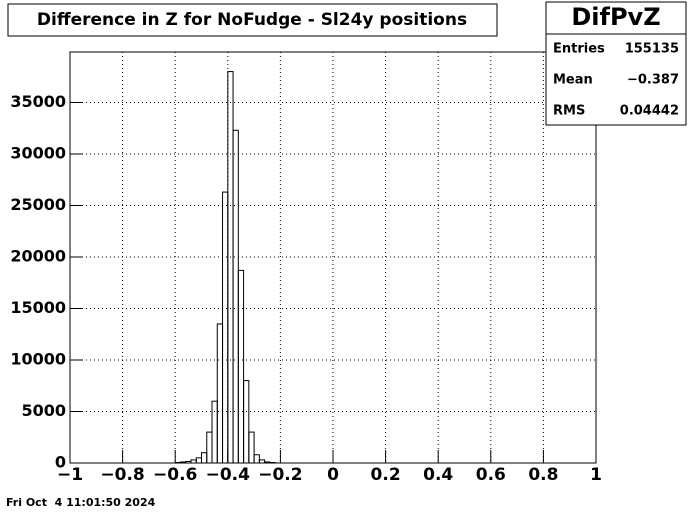 The image size is (700, 514). I want to click on x-tick-label: −0.2, so click(280, 475).